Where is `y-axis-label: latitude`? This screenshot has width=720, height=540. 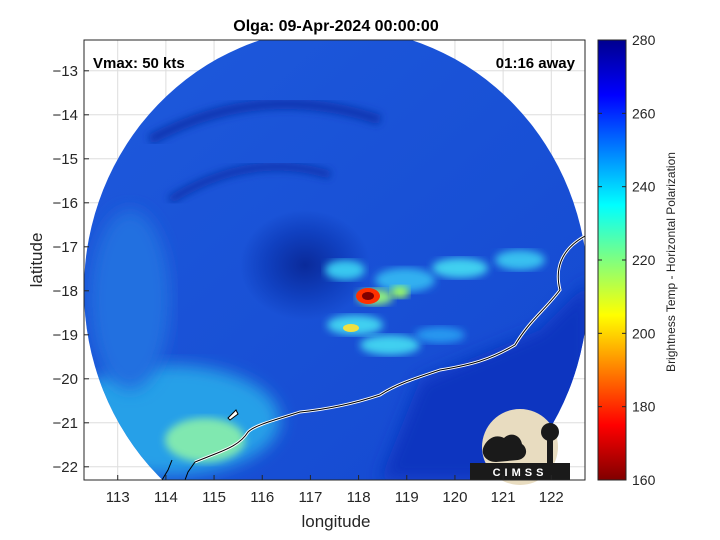
y-axis-label: latitude is located at coordinates (36, 260).